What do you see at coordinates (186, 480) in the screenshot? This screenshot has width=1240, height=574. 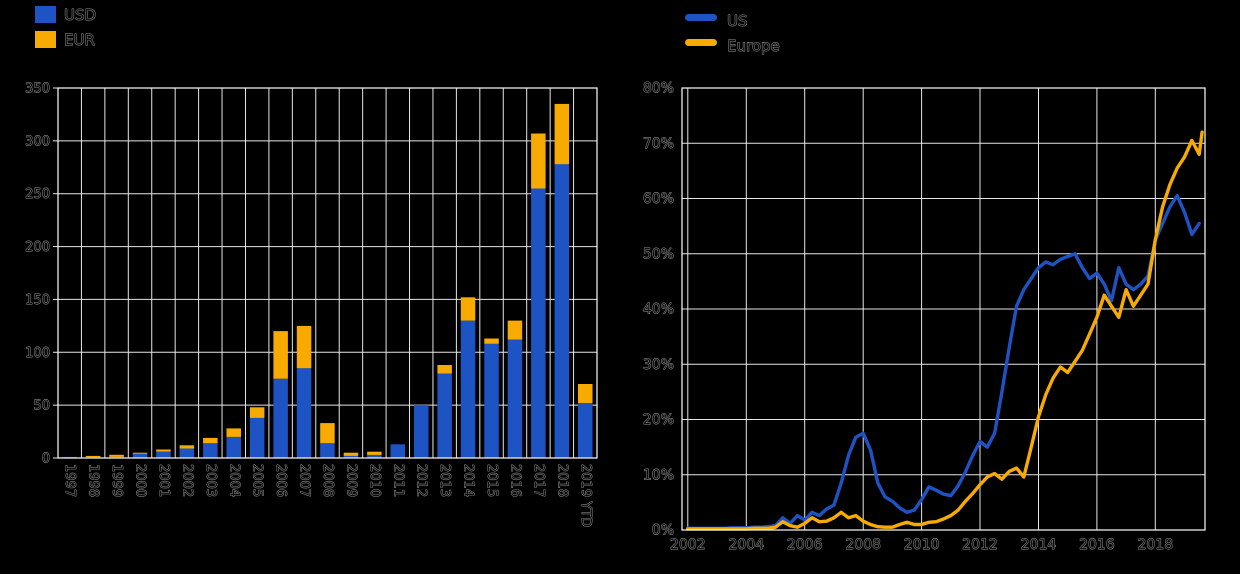 I see `x-tick-label: 2002` at bounding box center [186, 480].